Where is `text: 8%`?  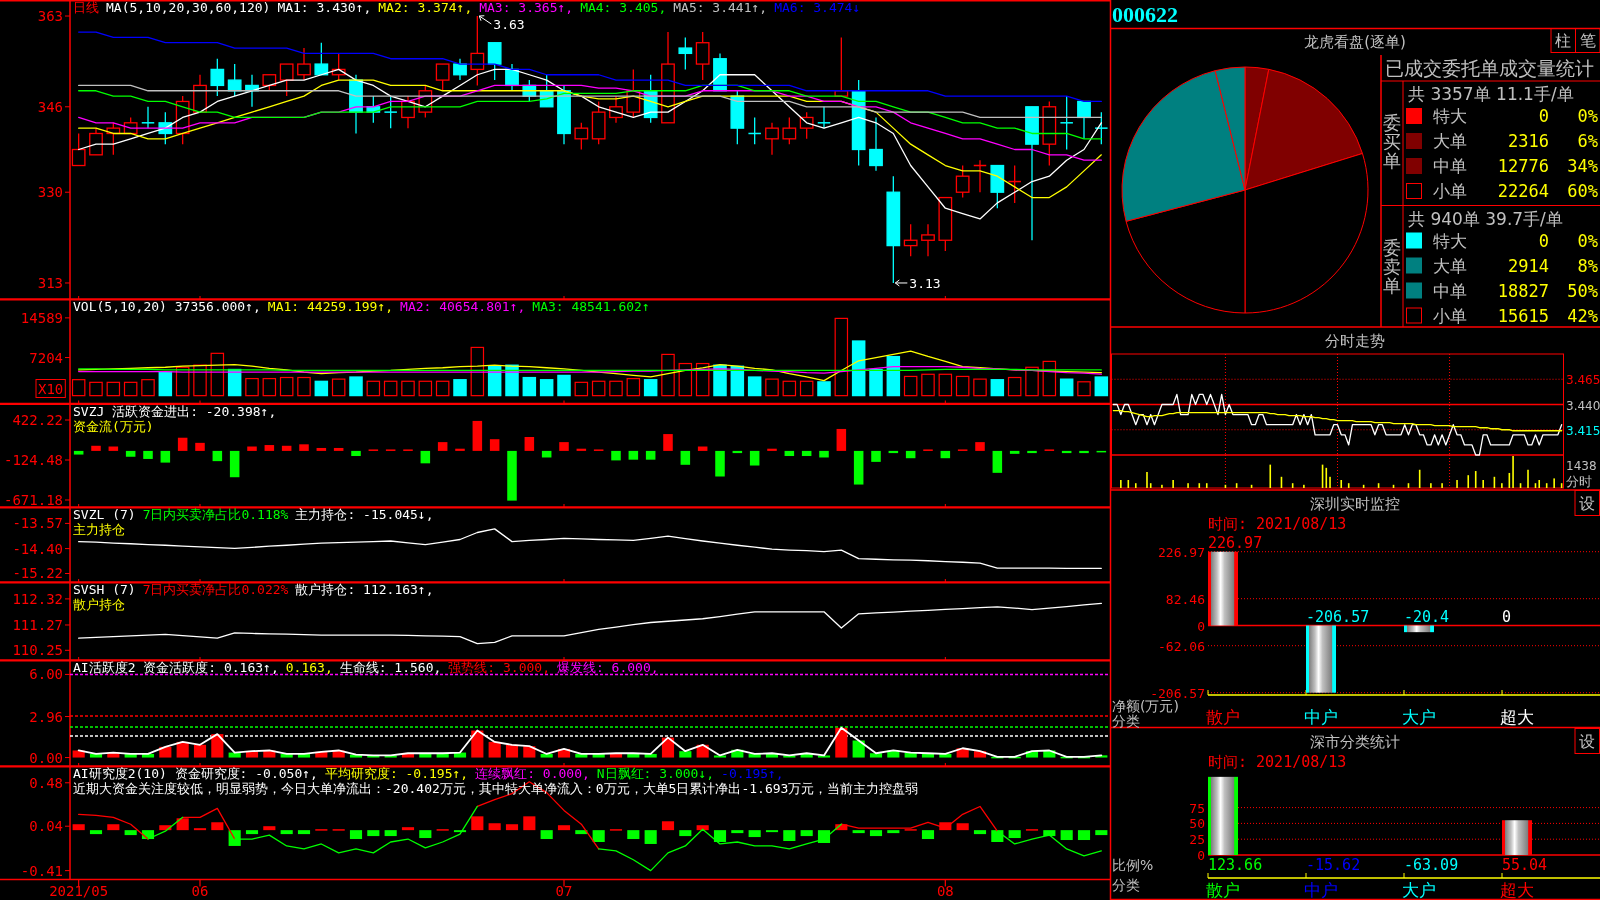 text: 8% is located at coordinates (1587, 265).